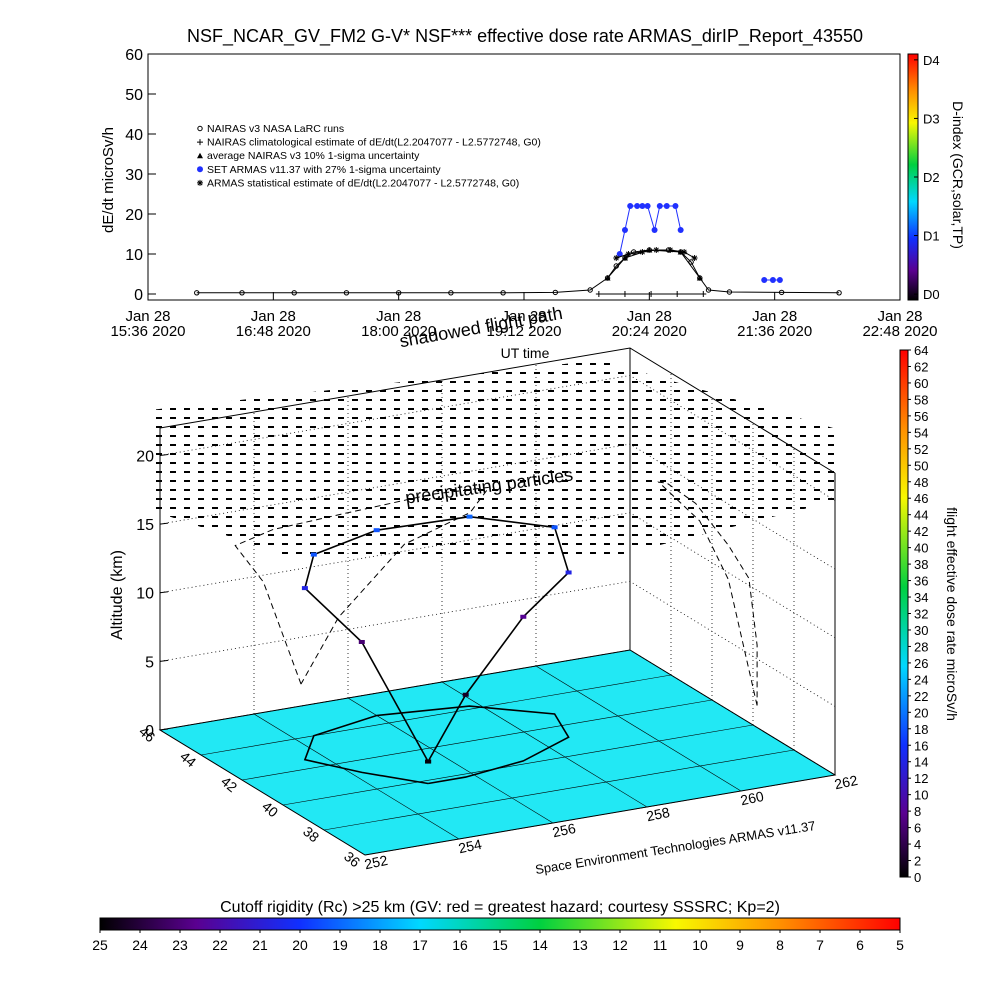 The width and height of the screenshot is (1000, 1000). What do you see at coordinates (774, 331) in the screenshot?
I see `x-tick-label: 21:36 2020` at bounding box center [774, 331].